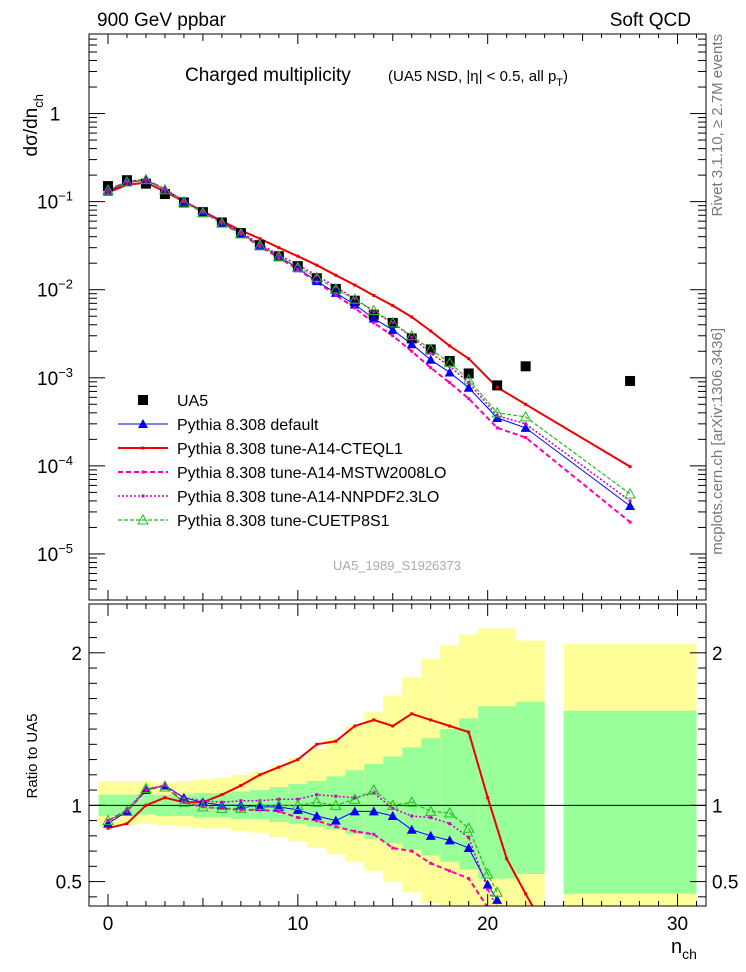 The height and width of the screenshot is (972, 746). Describe the element at coordinates (143, 423) in the screenshot. I see `legend-marker-default` at that location.